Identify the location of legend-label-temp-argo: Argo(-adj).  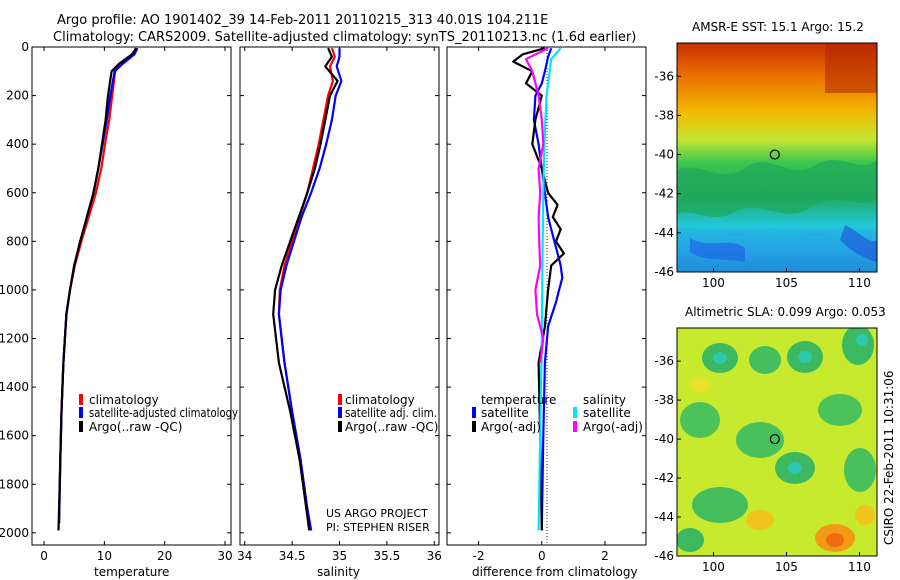
(511, 427).